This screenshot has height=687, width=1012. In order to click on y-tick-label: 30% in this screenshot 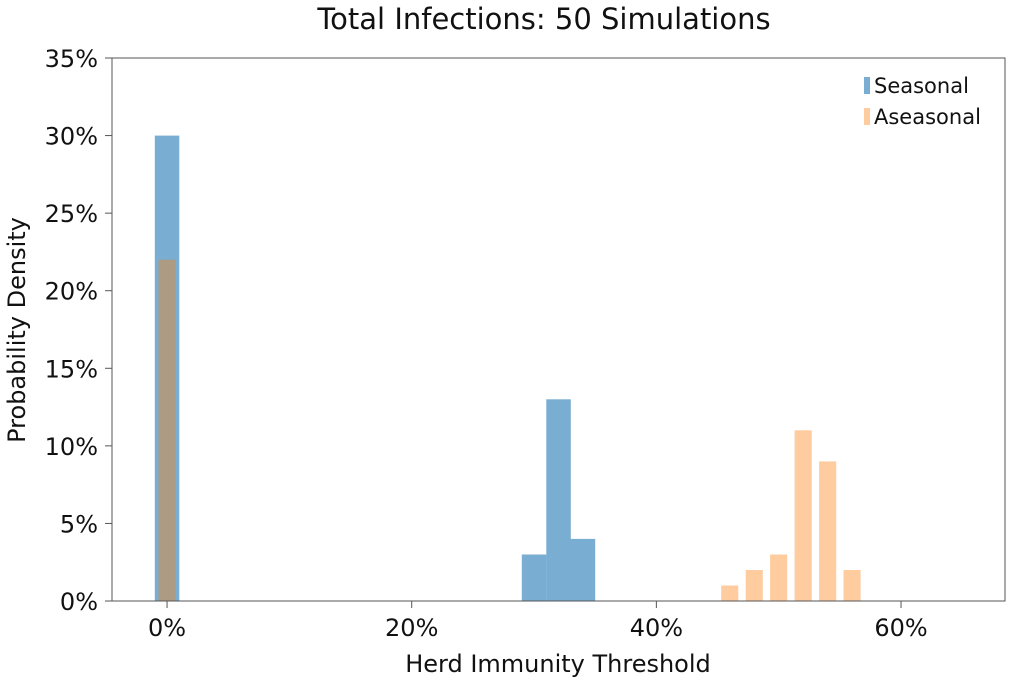, I will do `click(71, 137)`.